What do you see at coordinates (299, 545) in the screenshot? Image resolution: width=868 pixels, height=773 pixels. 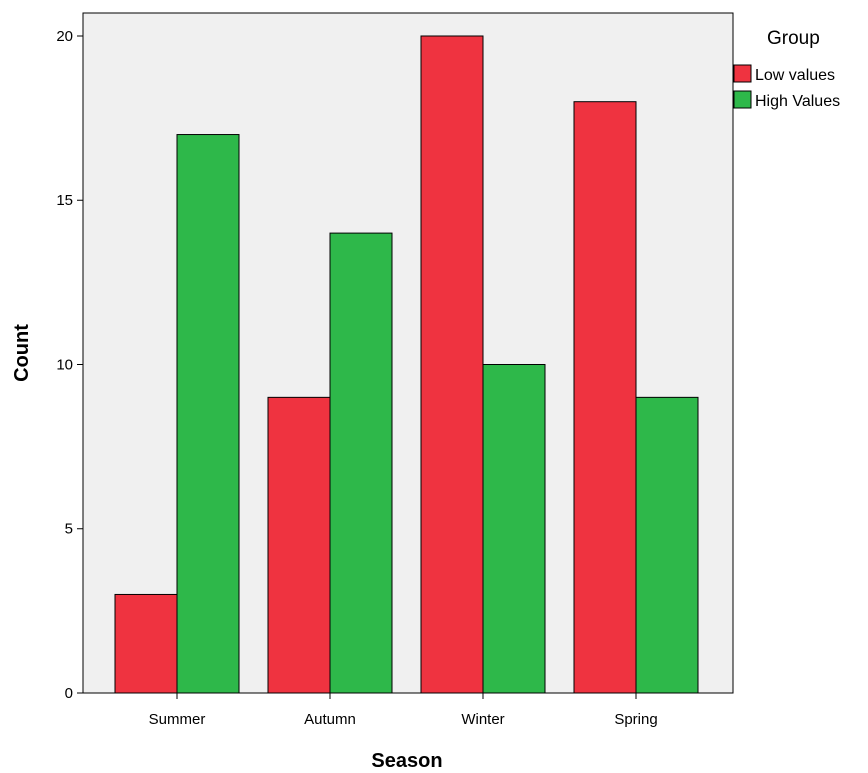 I see `bar-autumn-low-values` at bounding box center [299, 545].